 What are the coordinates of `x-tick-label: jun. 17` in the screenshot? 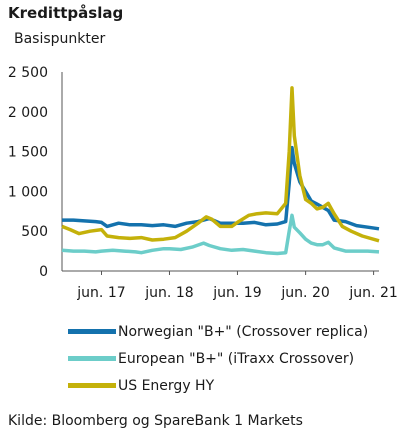 It's located at (100, 293).